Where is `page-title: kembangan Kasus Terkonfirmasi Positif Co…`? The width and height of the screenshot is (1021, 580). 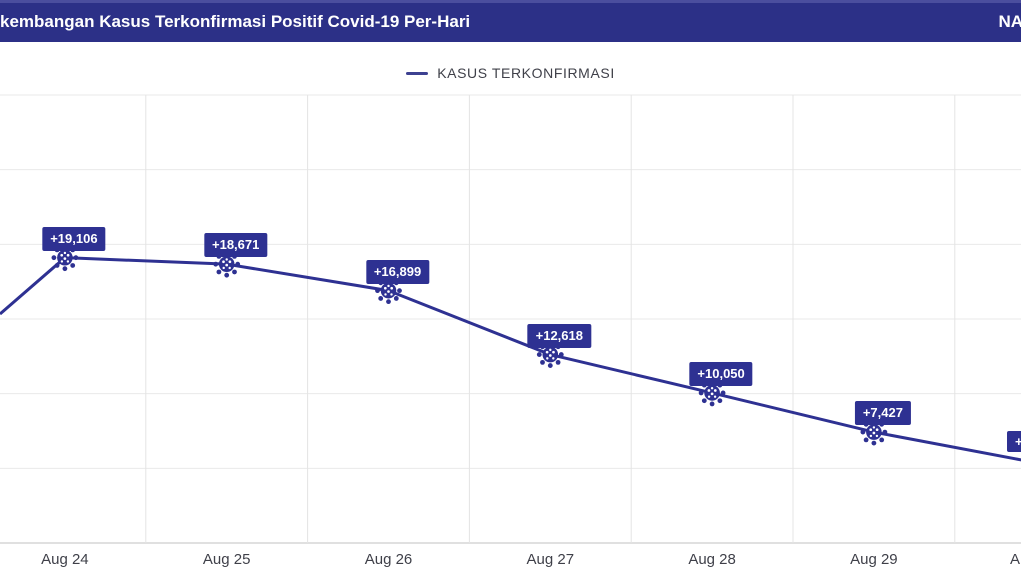
page-title: kembangan Kasus Terkonfirmasi Positif Co… is located at coordinates (235, 21).